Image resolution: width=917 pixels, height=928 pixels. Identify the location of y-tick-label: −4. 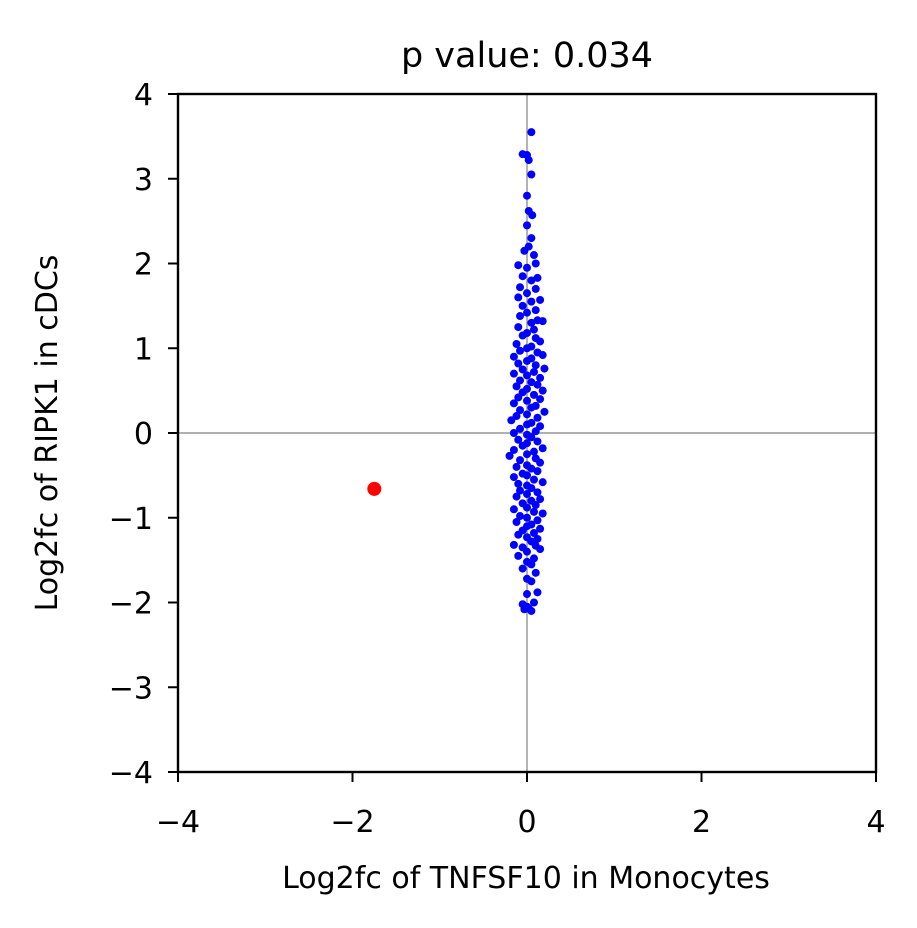
(131, 773).